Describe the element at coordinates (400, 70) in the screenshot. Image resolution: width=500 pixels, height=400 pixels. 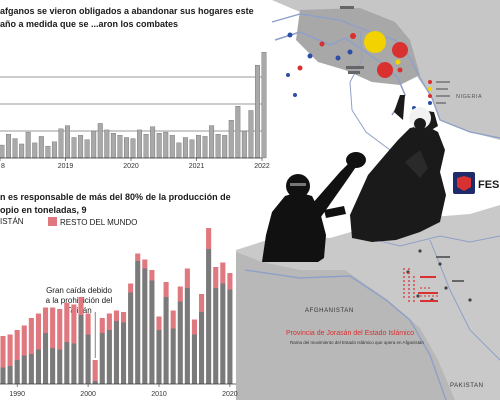
I see `event-circle-red-small` at that location.